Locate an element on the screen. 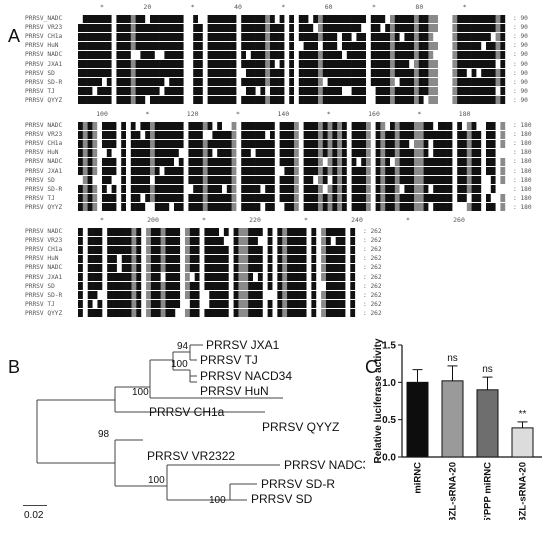 The height and width of the screenshot is (540, 550). alignment-row: PRRSV SD: 90 is located at coordinates (275, 73).